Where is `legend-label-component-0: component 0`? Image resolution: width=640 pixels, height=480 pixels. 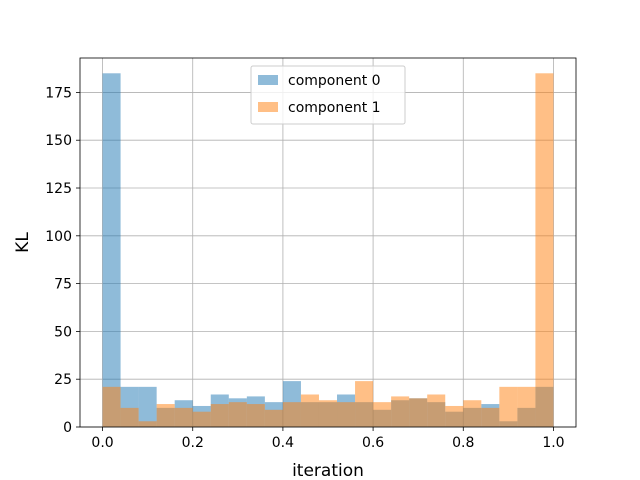
legend-label-component-0: component 0 is located at coordinates (334, 81).